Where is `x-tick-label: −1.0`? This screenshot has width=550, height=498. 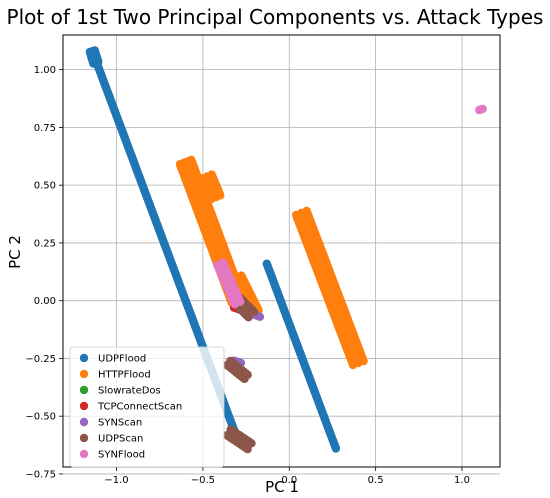 x-tick-label: −1.0 is located at coordinates (116, 480).